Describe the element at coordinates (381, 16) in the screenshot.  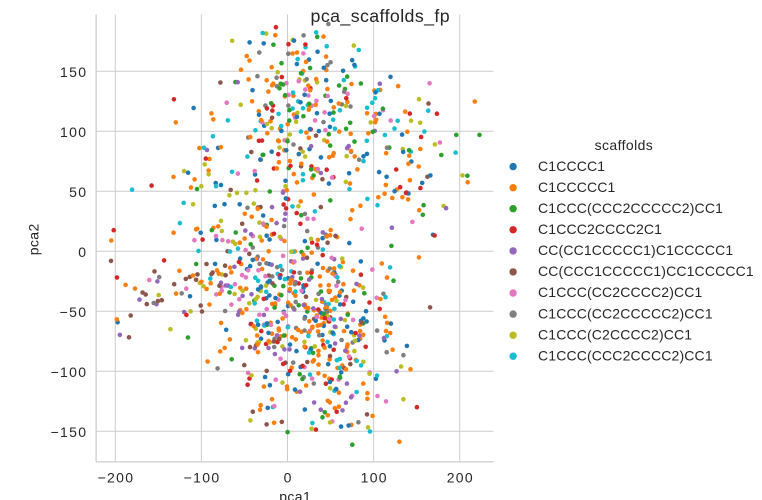
I see `svg-text: pca_scaffolds_fp` at that location.